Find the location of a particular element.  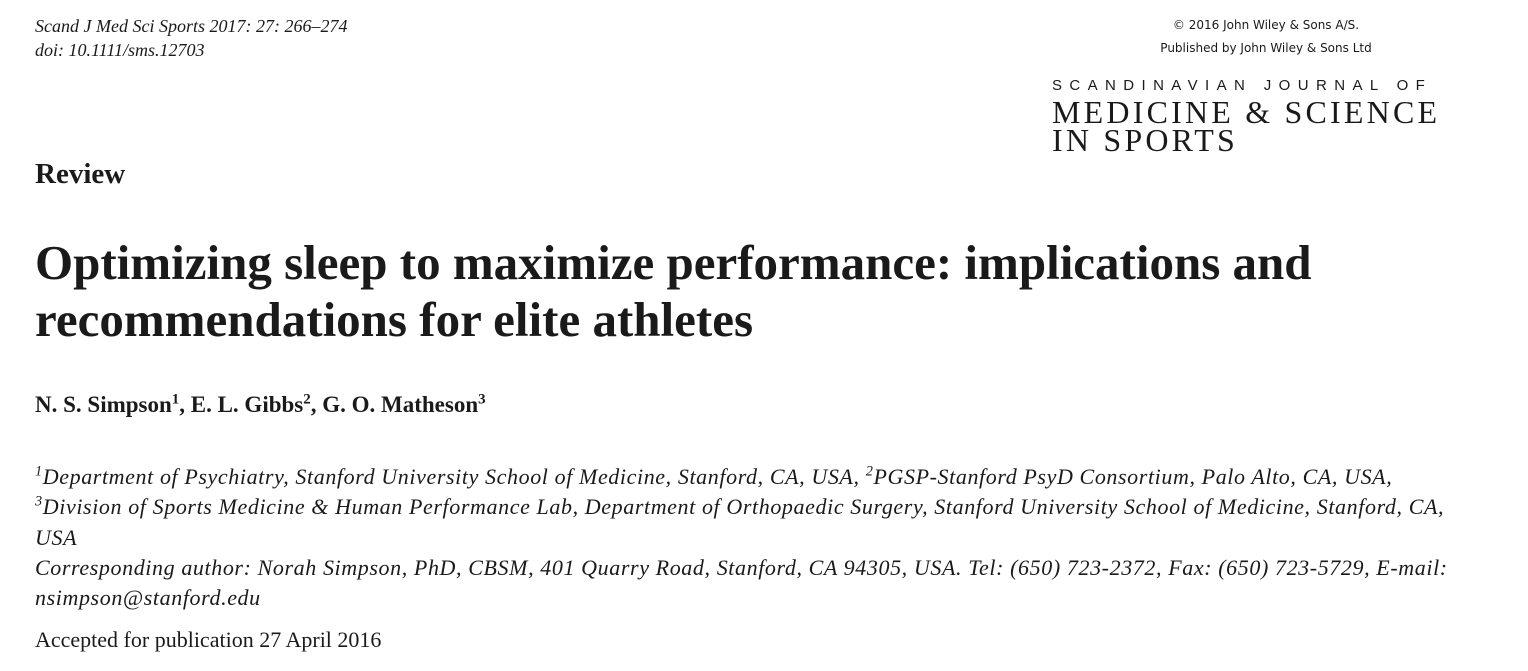

publisher: Published by John Wiley & Sons Ltd is located at coordinates (1266, 48).